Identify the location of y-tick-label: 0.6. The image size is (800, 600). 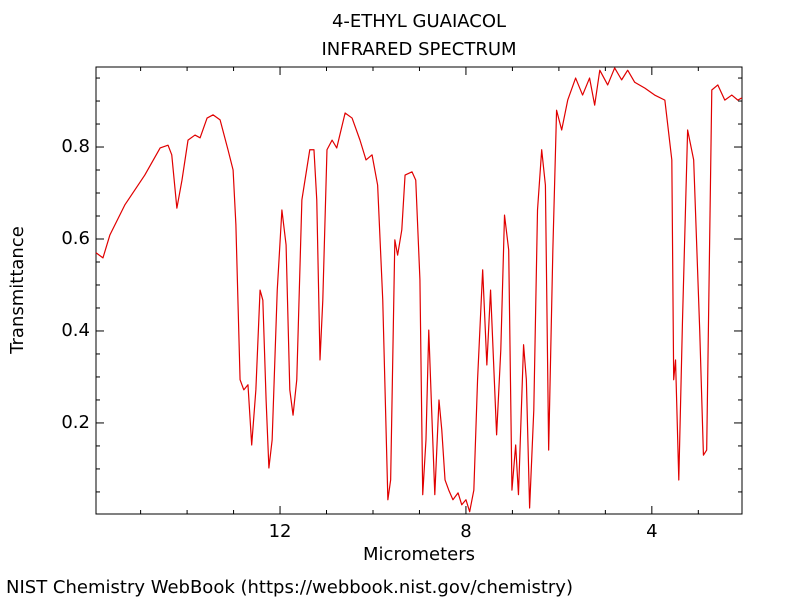
(75, 238).